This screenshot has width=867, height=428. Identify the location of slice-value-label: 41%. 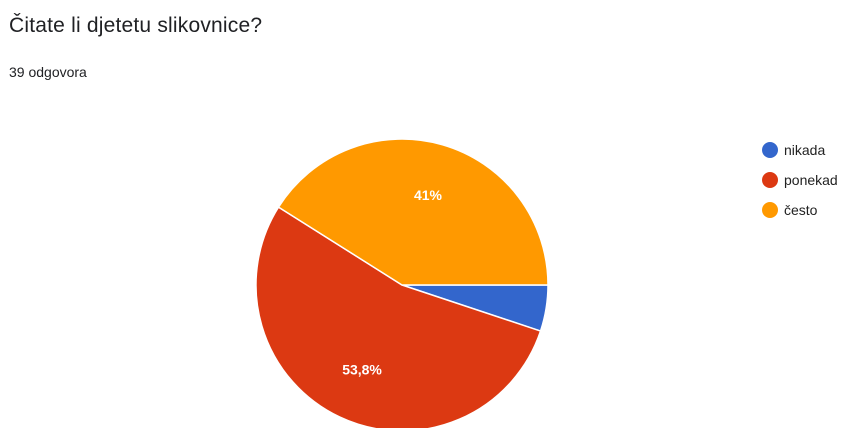
(428, 195).